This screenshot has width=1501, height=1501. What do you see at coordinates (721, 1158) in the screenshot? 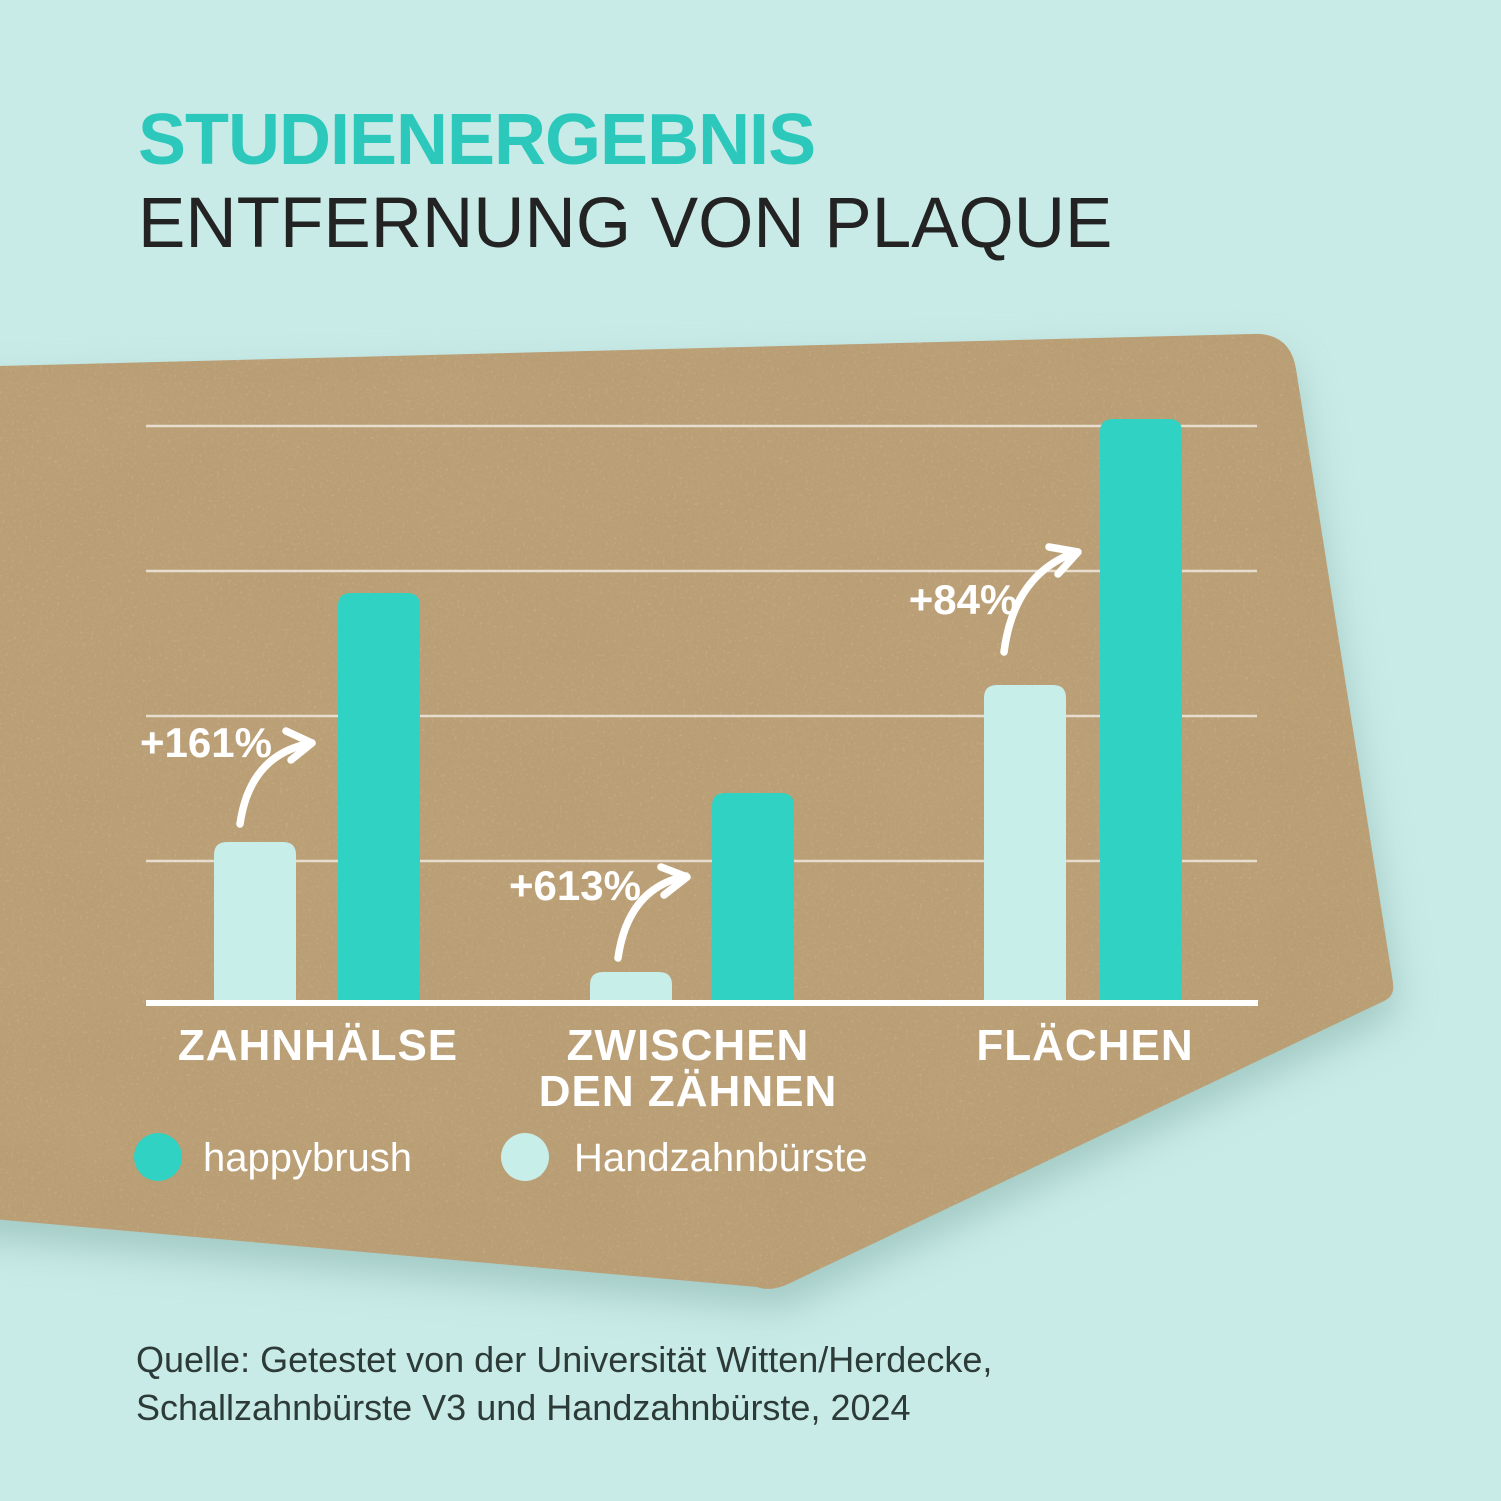
I see `legend-label-1: Handzahnbürste` at bounding box center [721, 1158].